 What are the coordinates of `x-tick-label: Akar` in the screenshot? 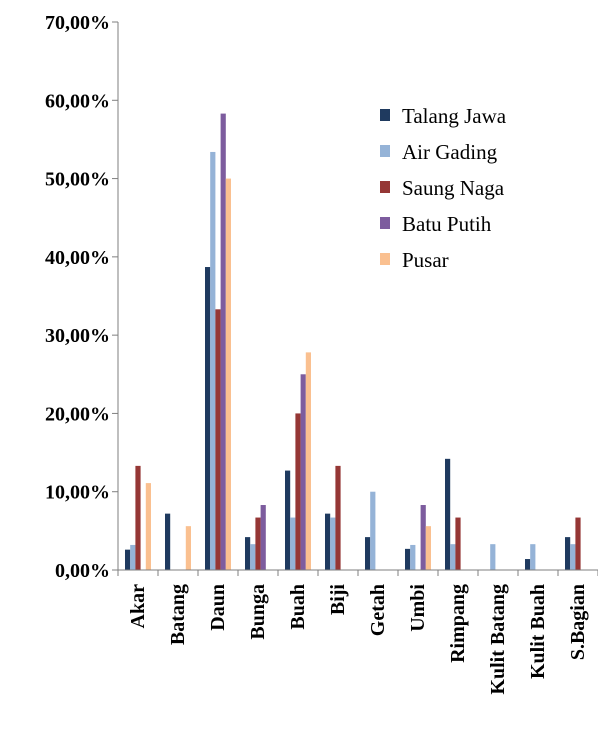 It's located at (138, 606).